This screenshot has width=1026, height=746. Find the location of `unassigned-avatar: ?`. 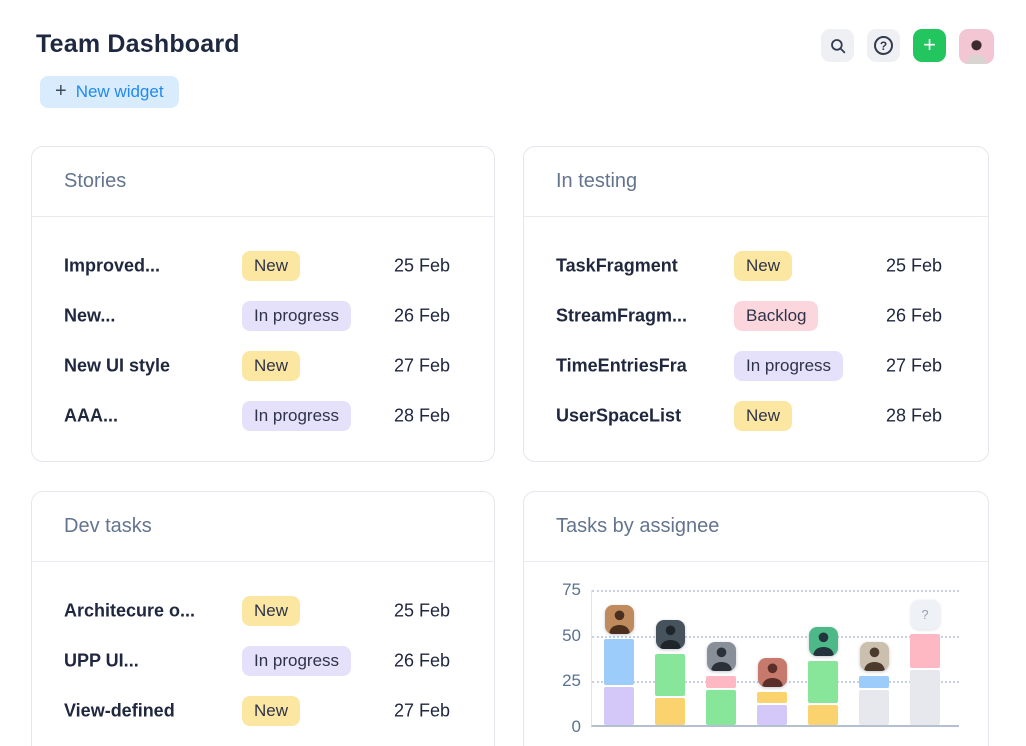

unassigned-avatar: ? is located at coordinates (925, 614).